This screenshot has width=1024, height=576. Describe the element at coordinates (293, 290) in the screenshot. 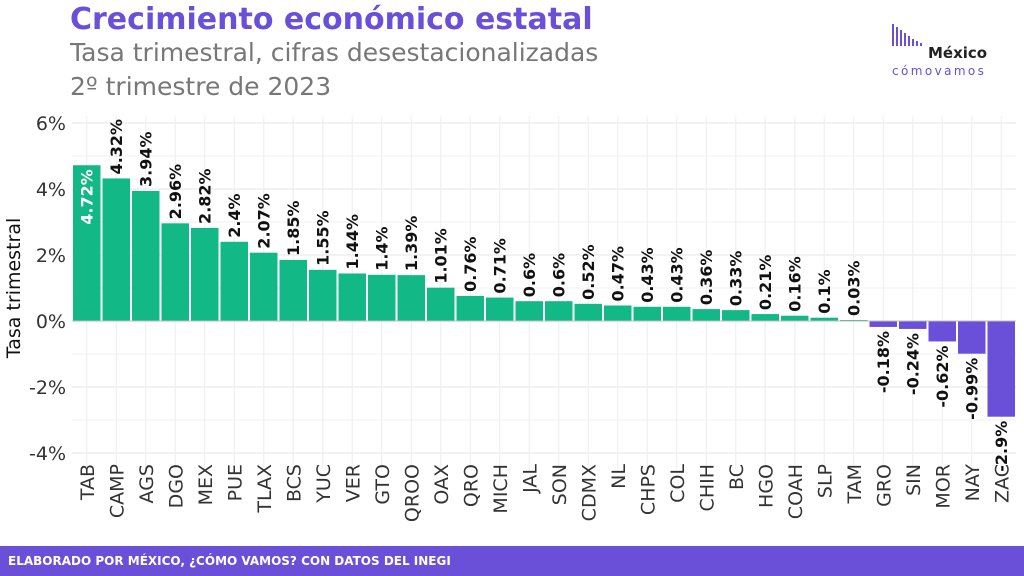

I see `bar-bcs` at that location.